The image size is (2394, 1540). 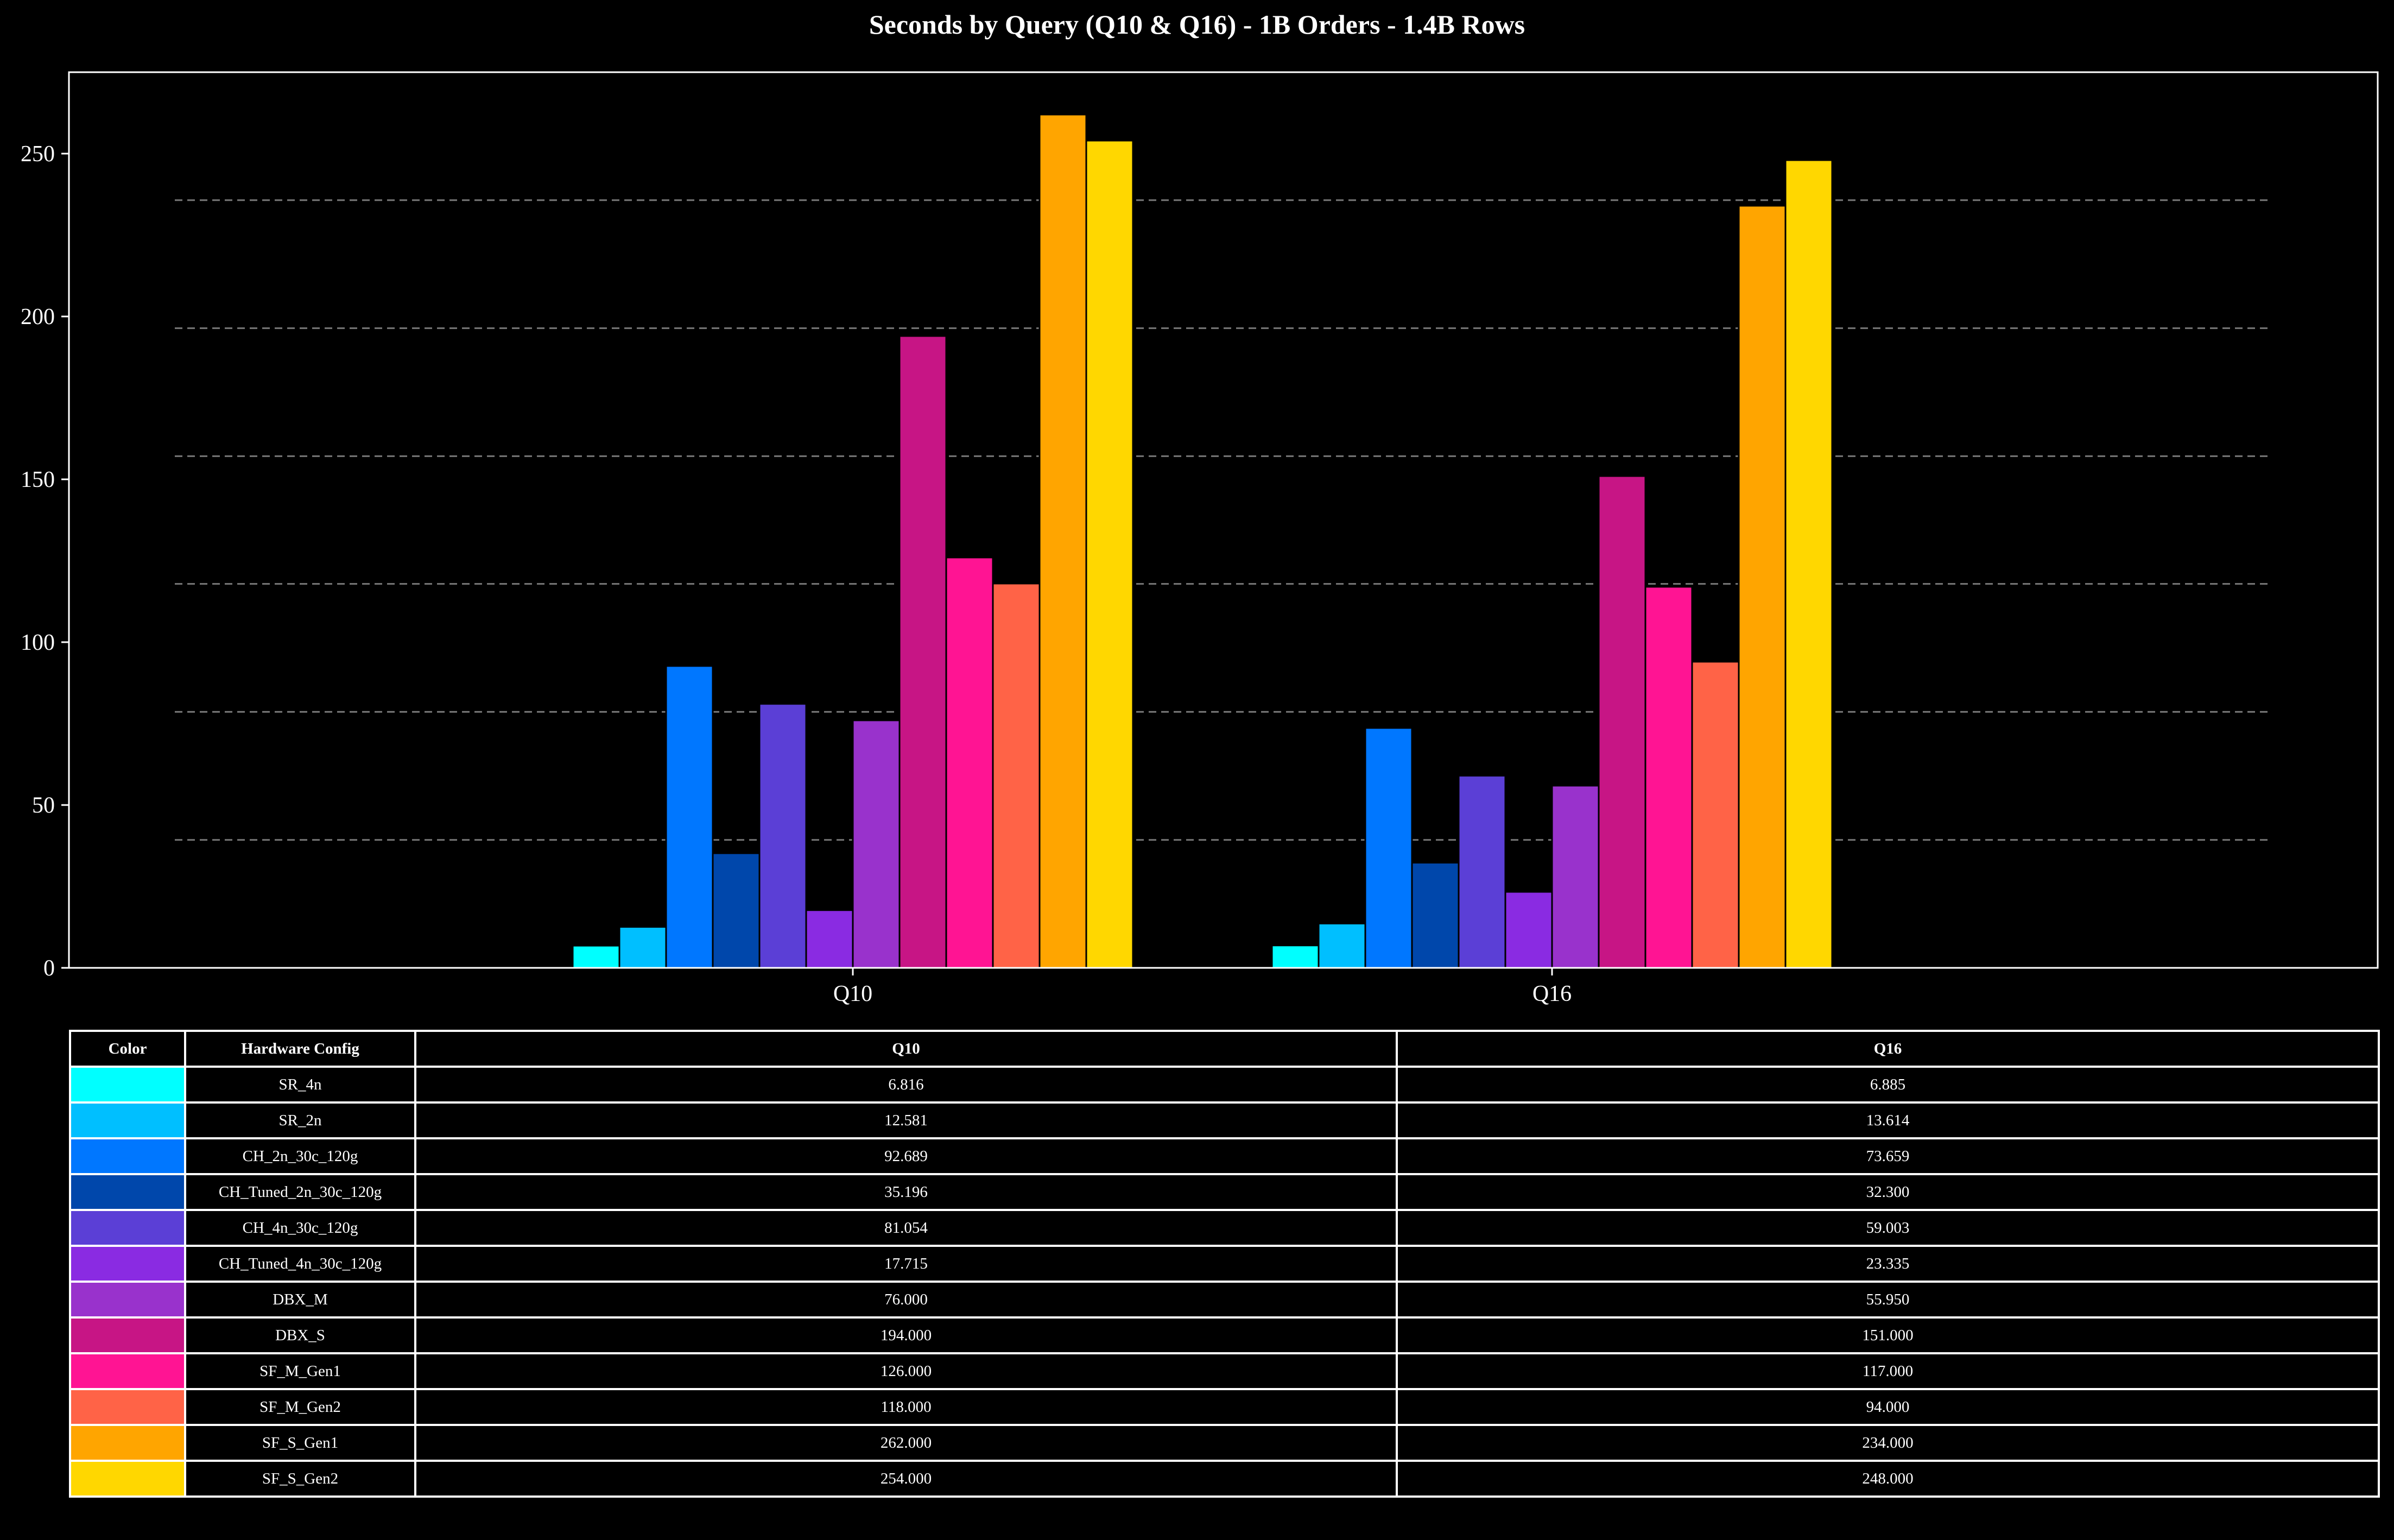 What do you see at coordinates (1435, 915) in the screenshot?
I see `bar-q16-ch-tuned-2n-30c-120g` at bounding box center [1435, 915].